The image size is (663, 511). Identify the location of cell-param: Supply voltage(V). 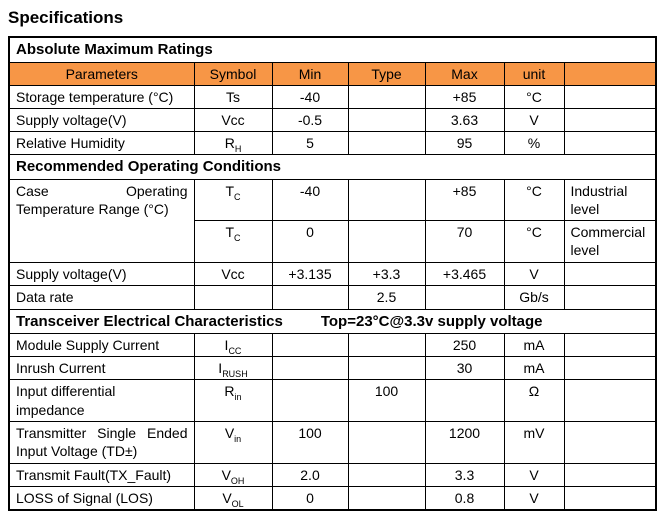
(101, 120).